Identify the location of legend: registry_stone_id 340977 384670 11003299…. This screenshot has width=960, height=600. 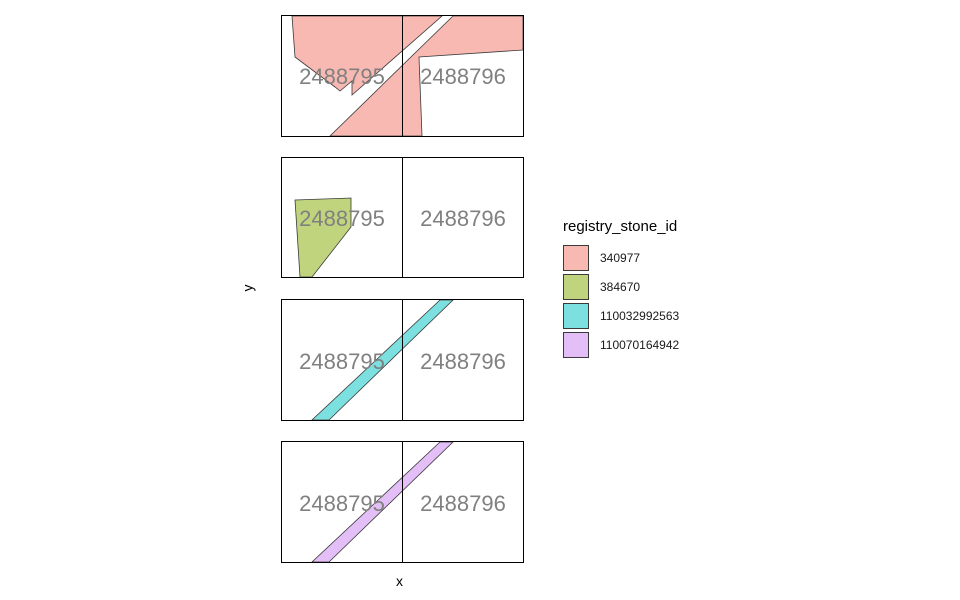
(621, 288).